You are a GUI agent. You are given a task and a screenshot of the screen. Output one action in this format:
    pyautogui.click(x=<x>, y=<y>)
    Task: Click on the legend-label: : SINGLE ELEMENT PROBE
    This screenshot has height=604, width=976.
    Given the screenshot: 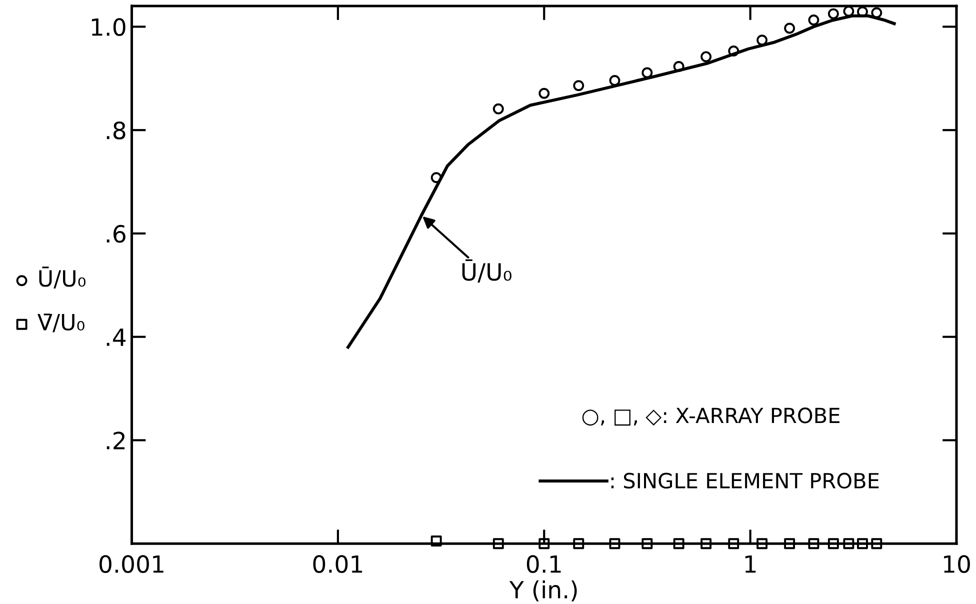 What is the action you would take?
    pyautogui.click(x=745, y=480)
    